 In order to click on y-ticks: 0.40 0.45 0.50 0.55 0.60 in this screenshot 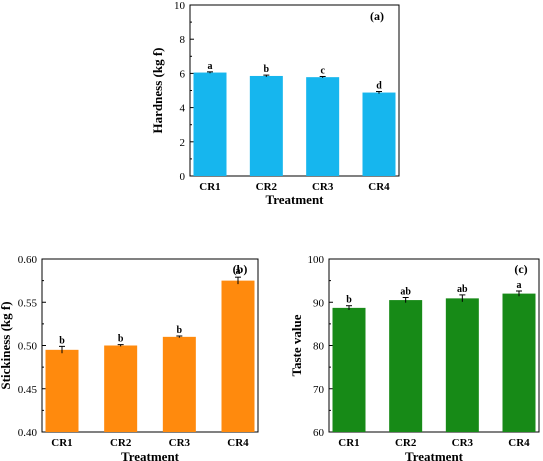, I will do `click(32, 346)`.